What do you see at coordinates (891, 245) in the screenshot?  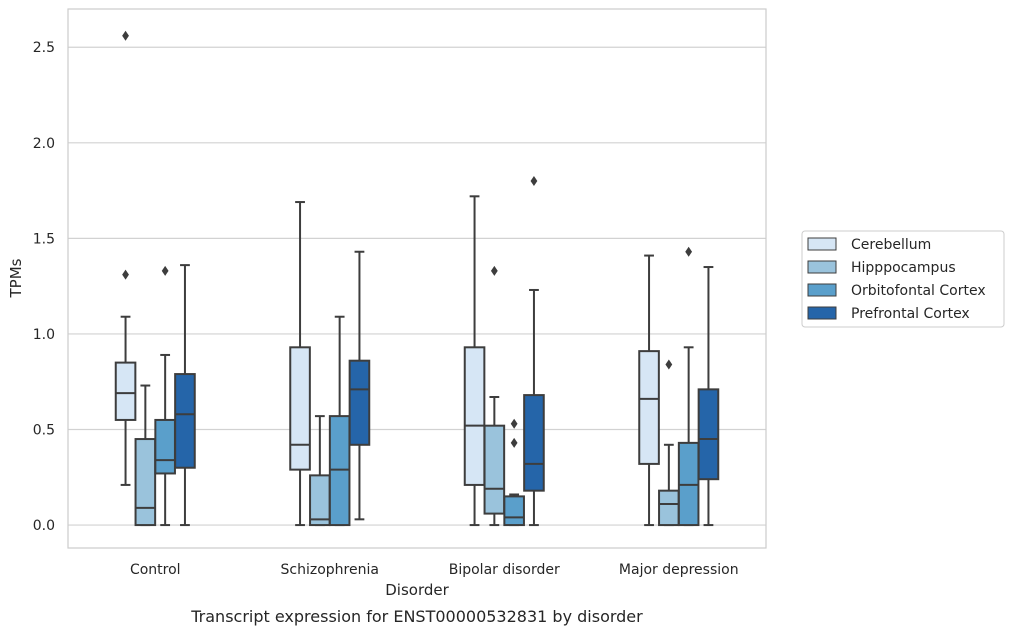 I see `legend-label: Cerebellum` at bounding box center [891, 245].